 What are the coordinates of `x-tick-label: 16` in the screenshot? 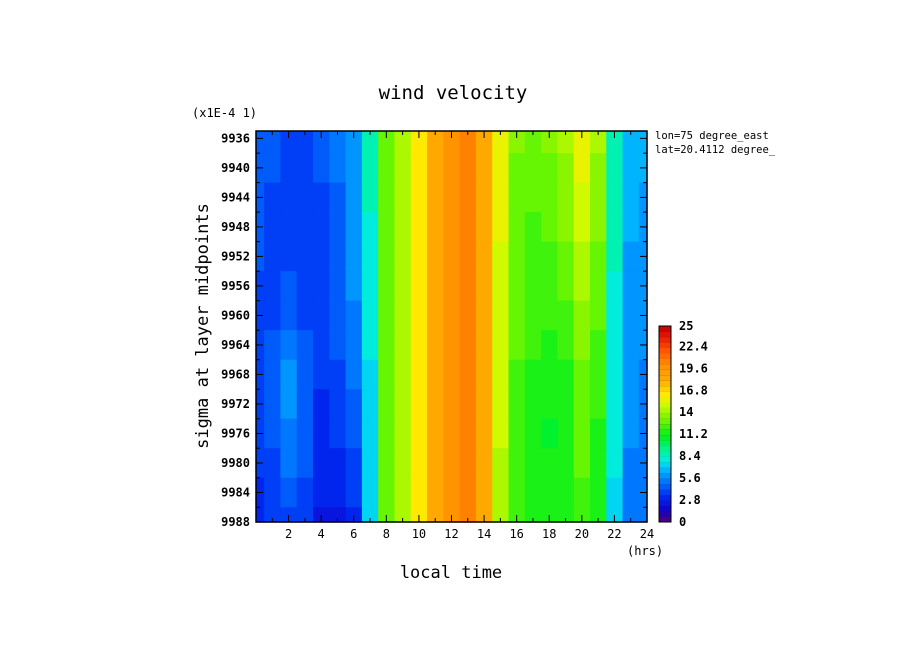 It's located at (516, 534).